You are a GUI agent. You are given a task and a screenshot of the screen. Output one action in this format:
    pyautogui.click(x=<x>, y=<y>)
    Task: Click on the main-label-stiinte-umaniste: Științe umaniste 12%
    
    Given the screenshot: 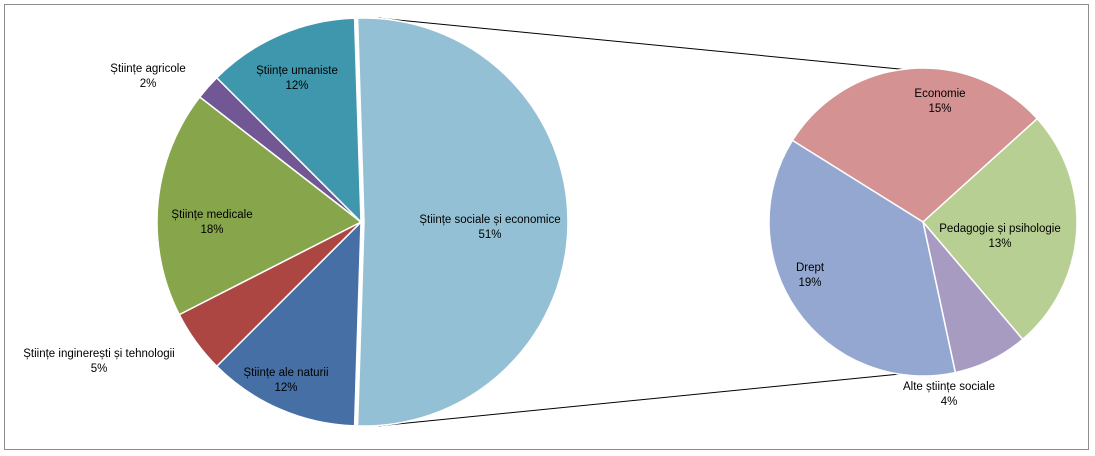 What is the action you would take?
    pyautogui.click(x=297, y=78)
    